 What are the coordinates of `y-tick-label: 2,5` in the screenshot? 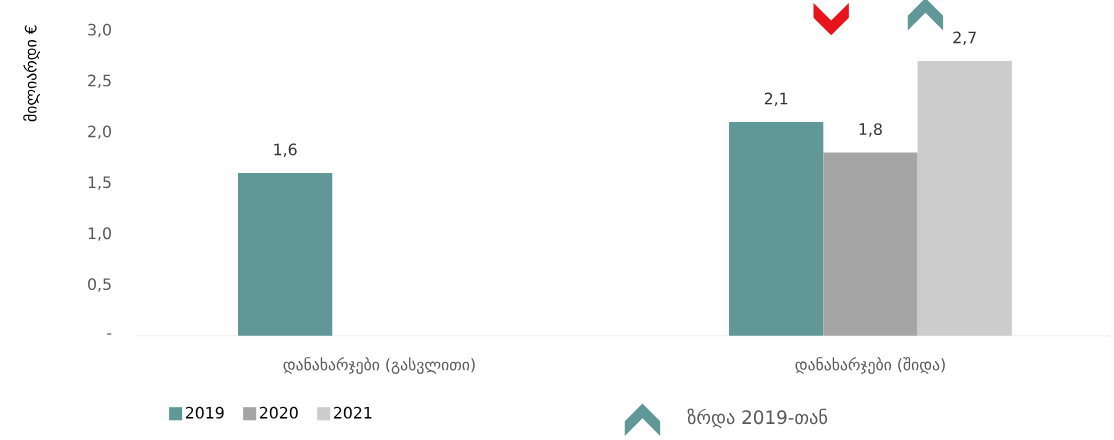 It's located at (99, 81).